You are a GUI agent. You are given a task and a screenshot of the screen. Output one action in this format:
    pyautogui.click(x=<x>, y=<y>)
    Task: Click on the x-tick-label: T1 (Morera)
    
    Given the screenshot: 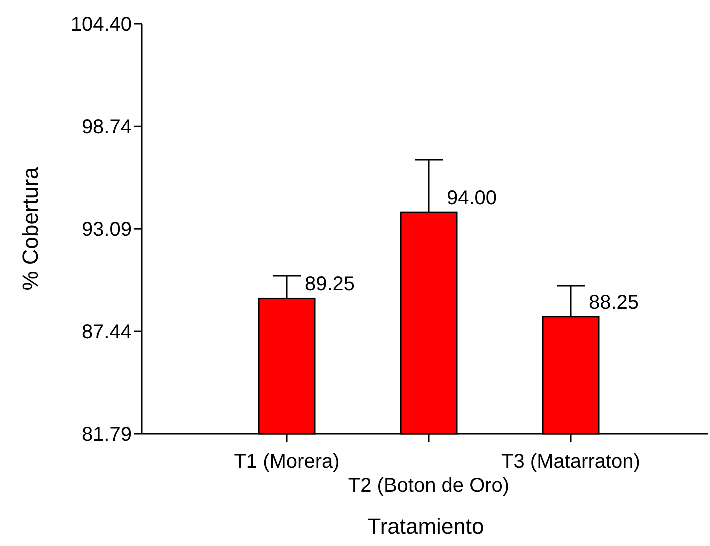 What is the action you would take?
    pyautogui.click(x=287, y=462)
    